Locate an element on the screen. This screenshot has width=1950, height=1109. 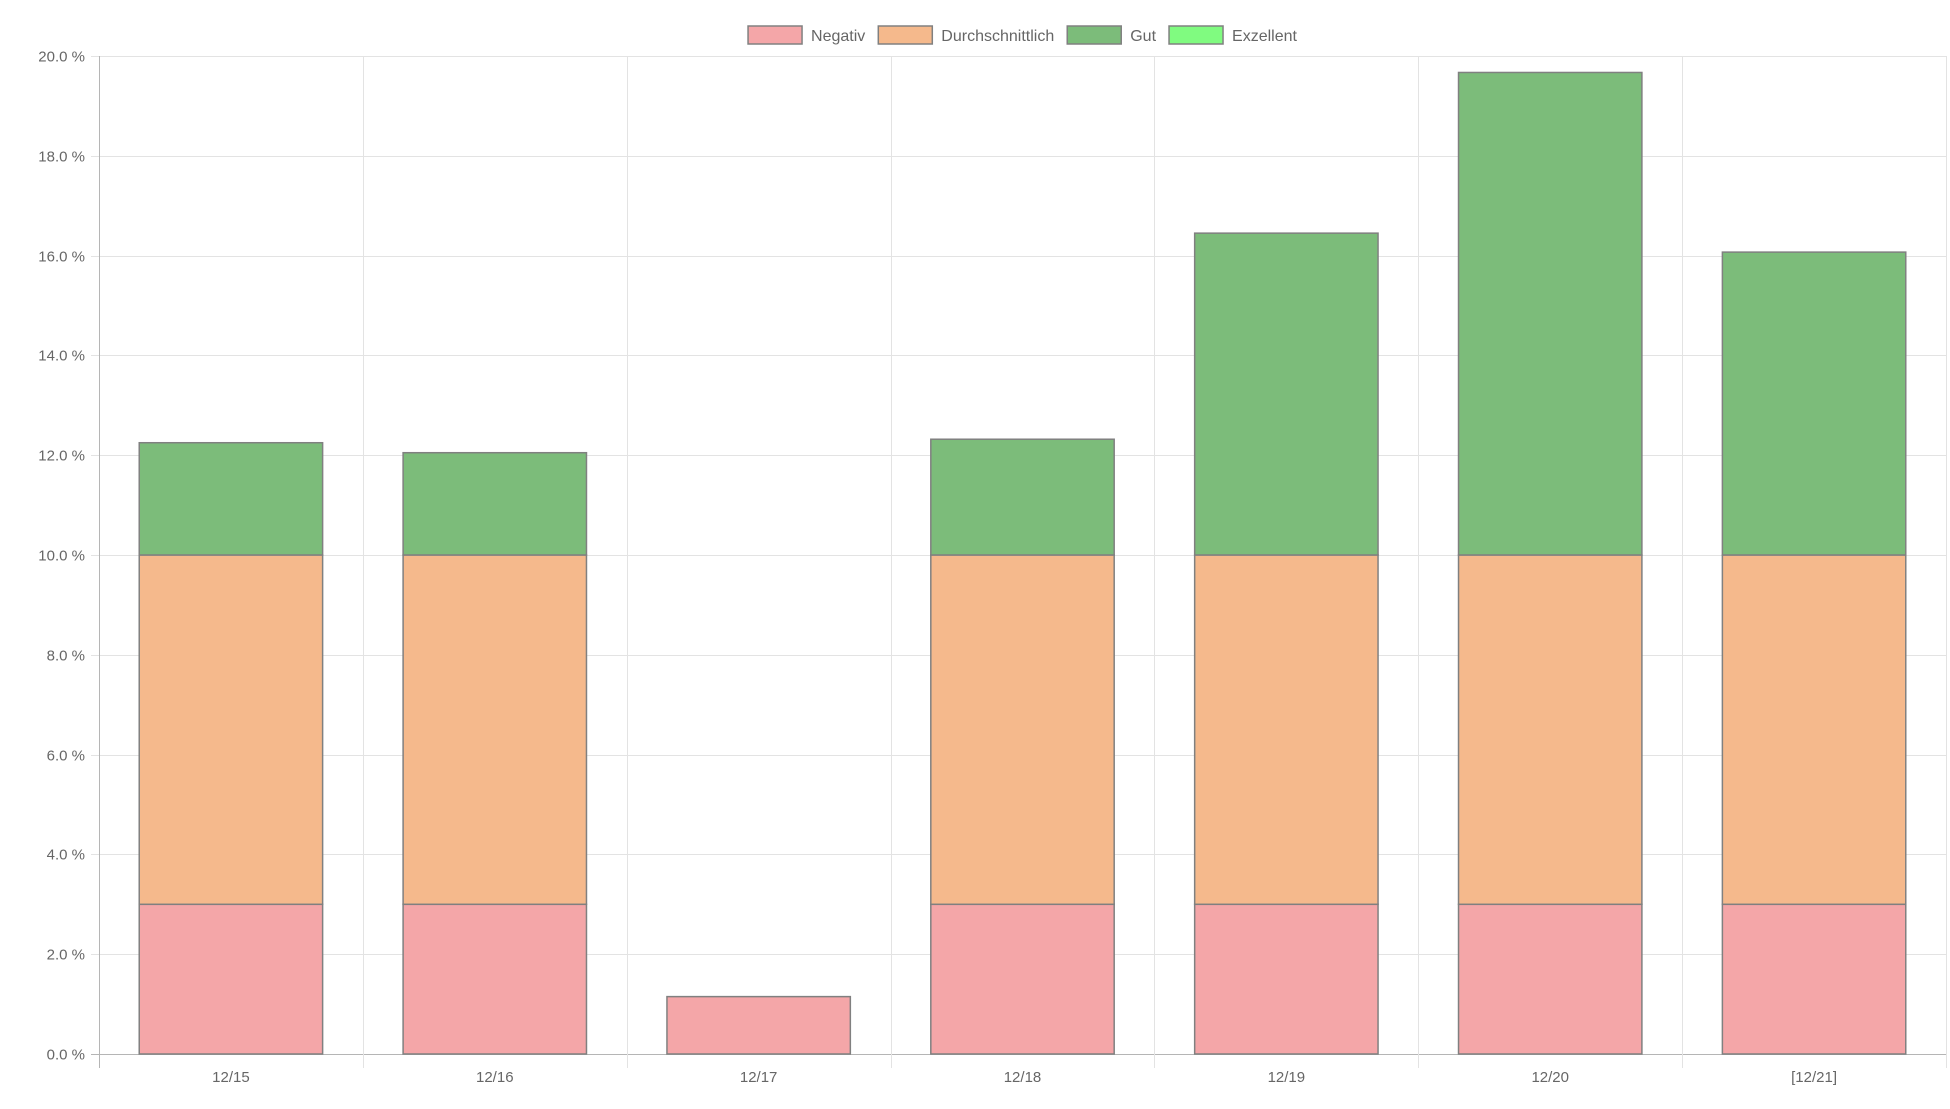
y-tick-label: 6.0 % is located at coordinates (66, 756).